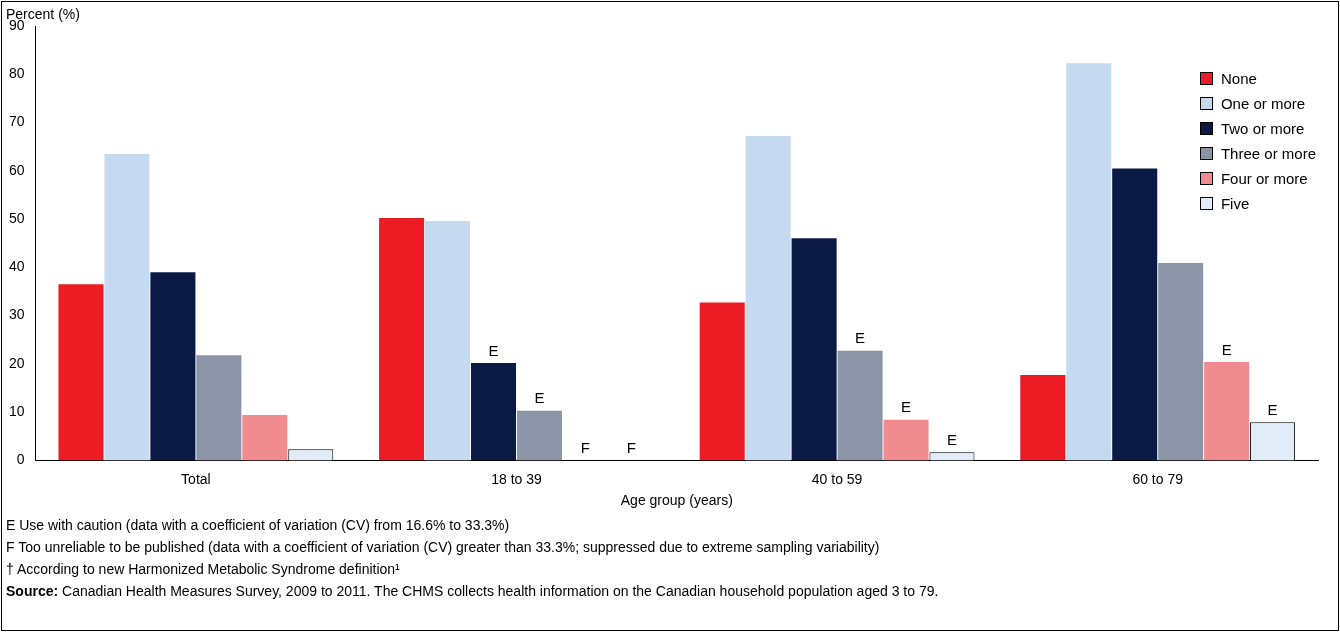 This screenshot has height=634, width=1340. I want to click on source-note: Source: Canadian Health Measures Survey, 2009 to 2011. The CHMS collects health information on the Canadian household population aged 3 to 79., so click(472, 591).